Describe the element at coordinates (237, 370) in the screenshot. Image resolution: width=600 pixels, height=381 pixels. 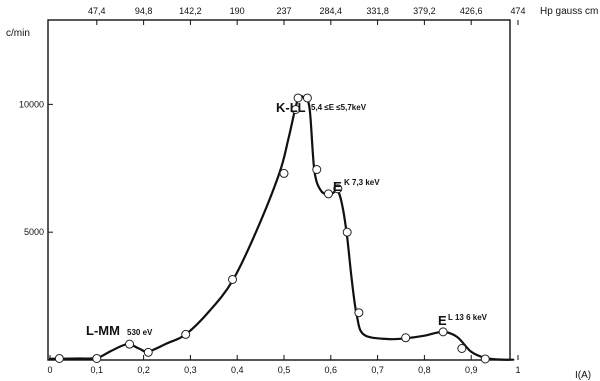
I see `x-tick-label: 0,4` at that location.